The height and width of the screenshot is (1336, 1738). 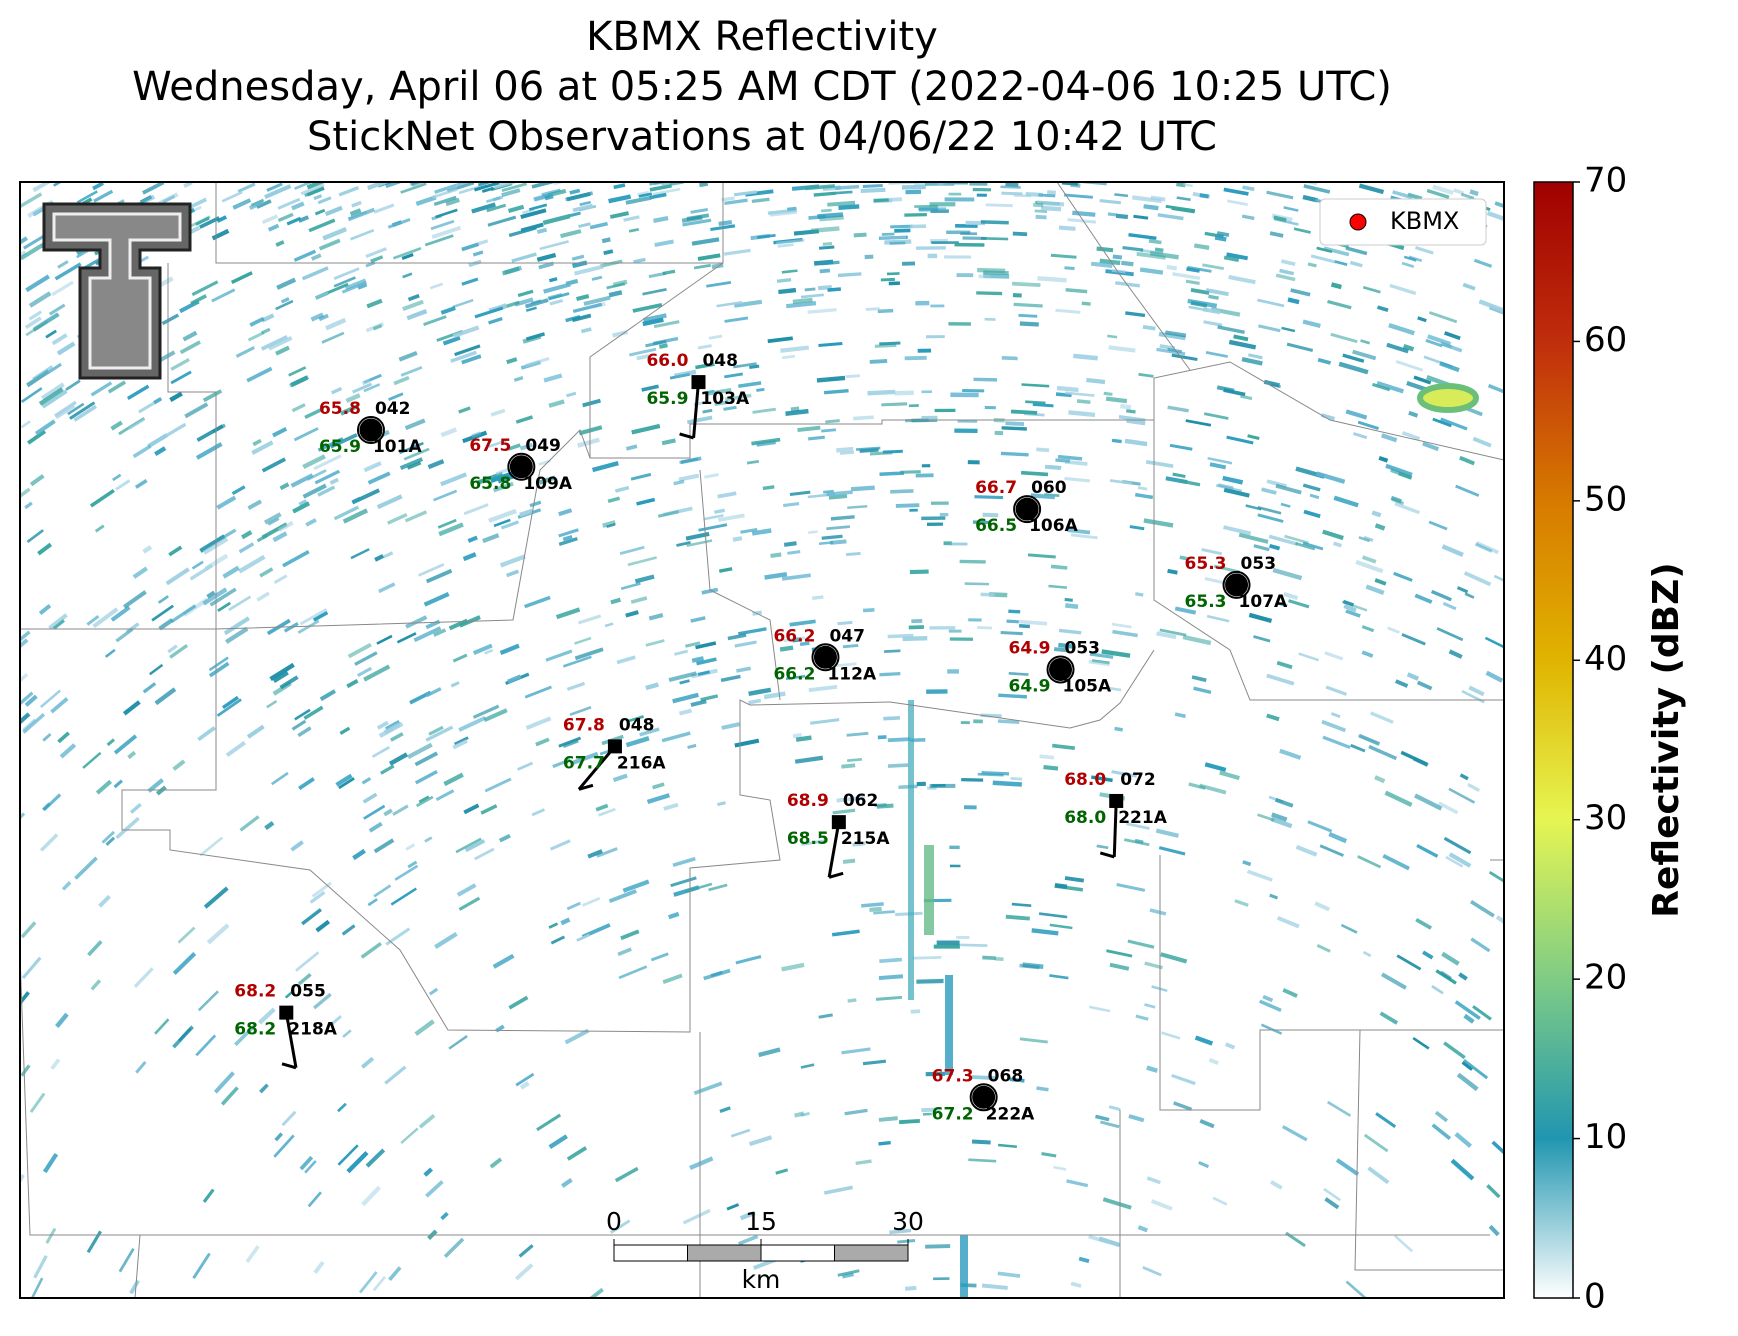 I want to click on station-marker, so click(x=698, y=382).